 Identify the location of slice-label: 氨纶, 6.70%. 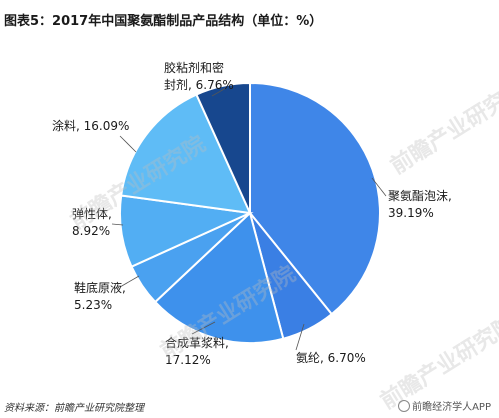
(331, 358).